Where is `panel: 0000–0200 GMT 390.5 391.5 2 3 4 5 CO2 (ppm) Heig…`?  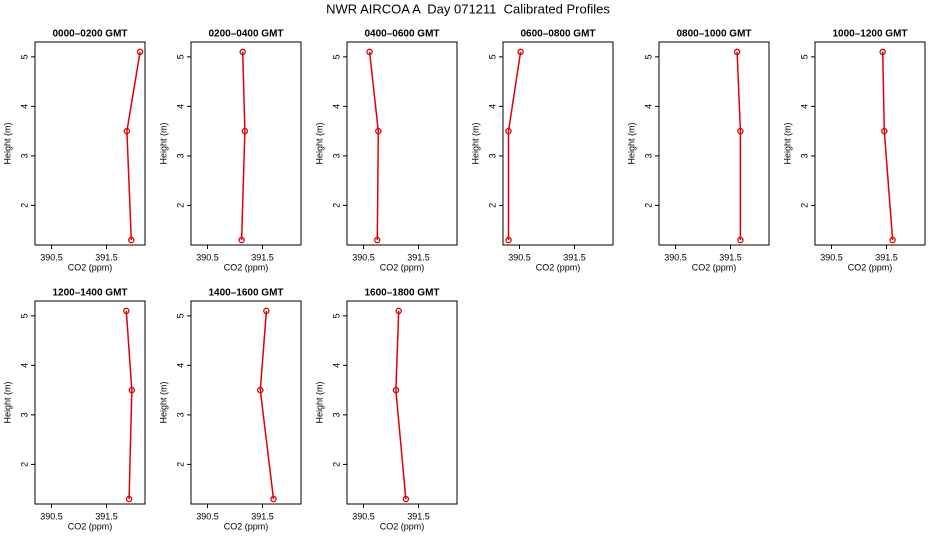
panel: 0000–0200 GMT 390.5 391.5 2 3 4 5 CO2 (ppm) Heig… is located at coordinates (74, 150).